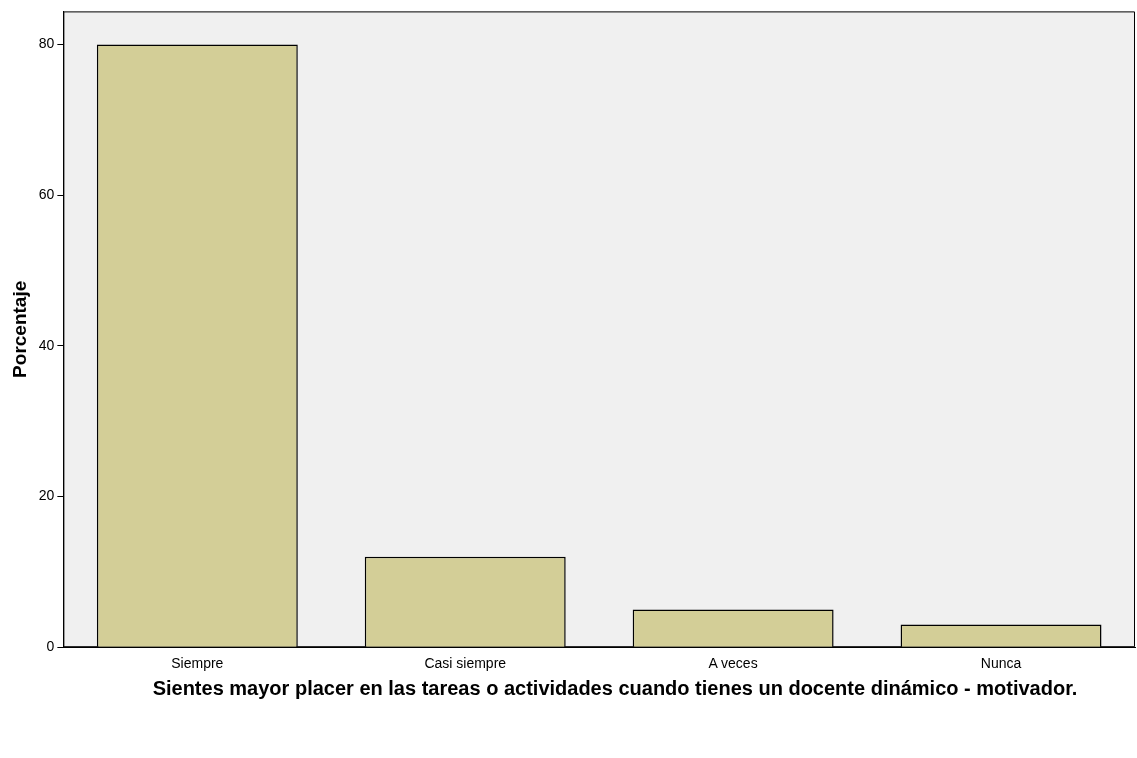  What do you see at coordinates (46, 344) in the screenshot?
I see `y-tick-label: 40` at bounding box center [46, 344].